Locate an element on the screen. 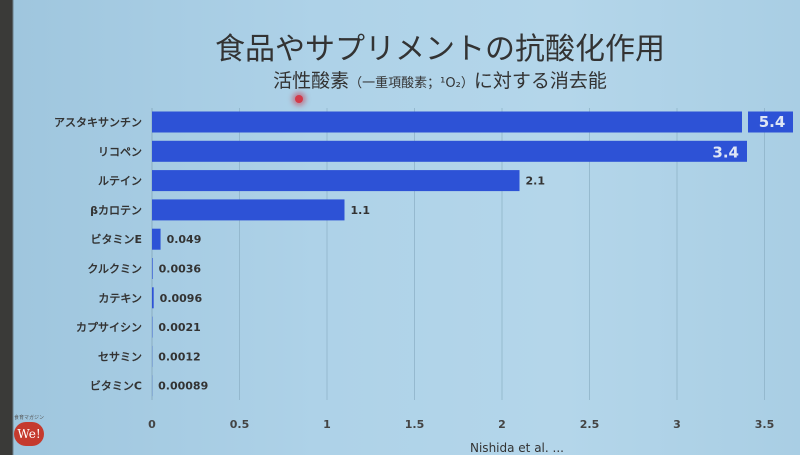 This screenshot has width=800, height=455. data-label: 1.1 is located at coordinates (361, 210).